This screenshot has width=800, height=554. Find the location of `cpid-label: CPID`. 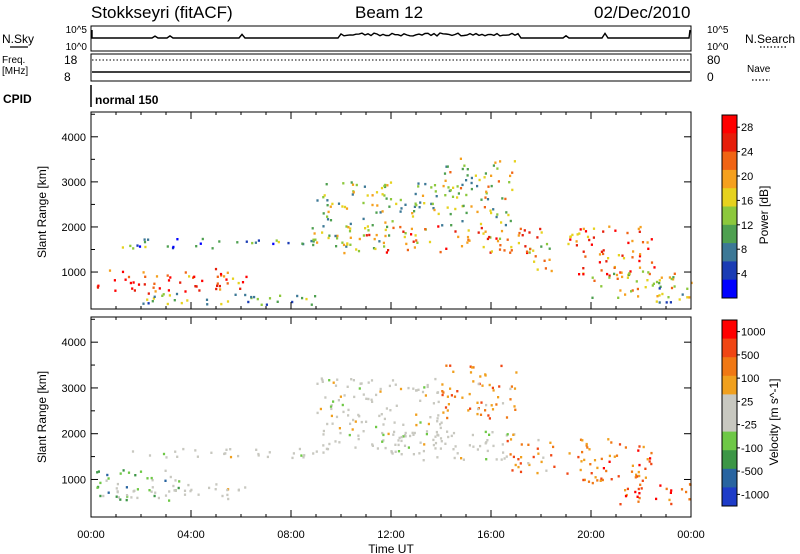

cpid-label: CPID is located at coordinates (17, 99).